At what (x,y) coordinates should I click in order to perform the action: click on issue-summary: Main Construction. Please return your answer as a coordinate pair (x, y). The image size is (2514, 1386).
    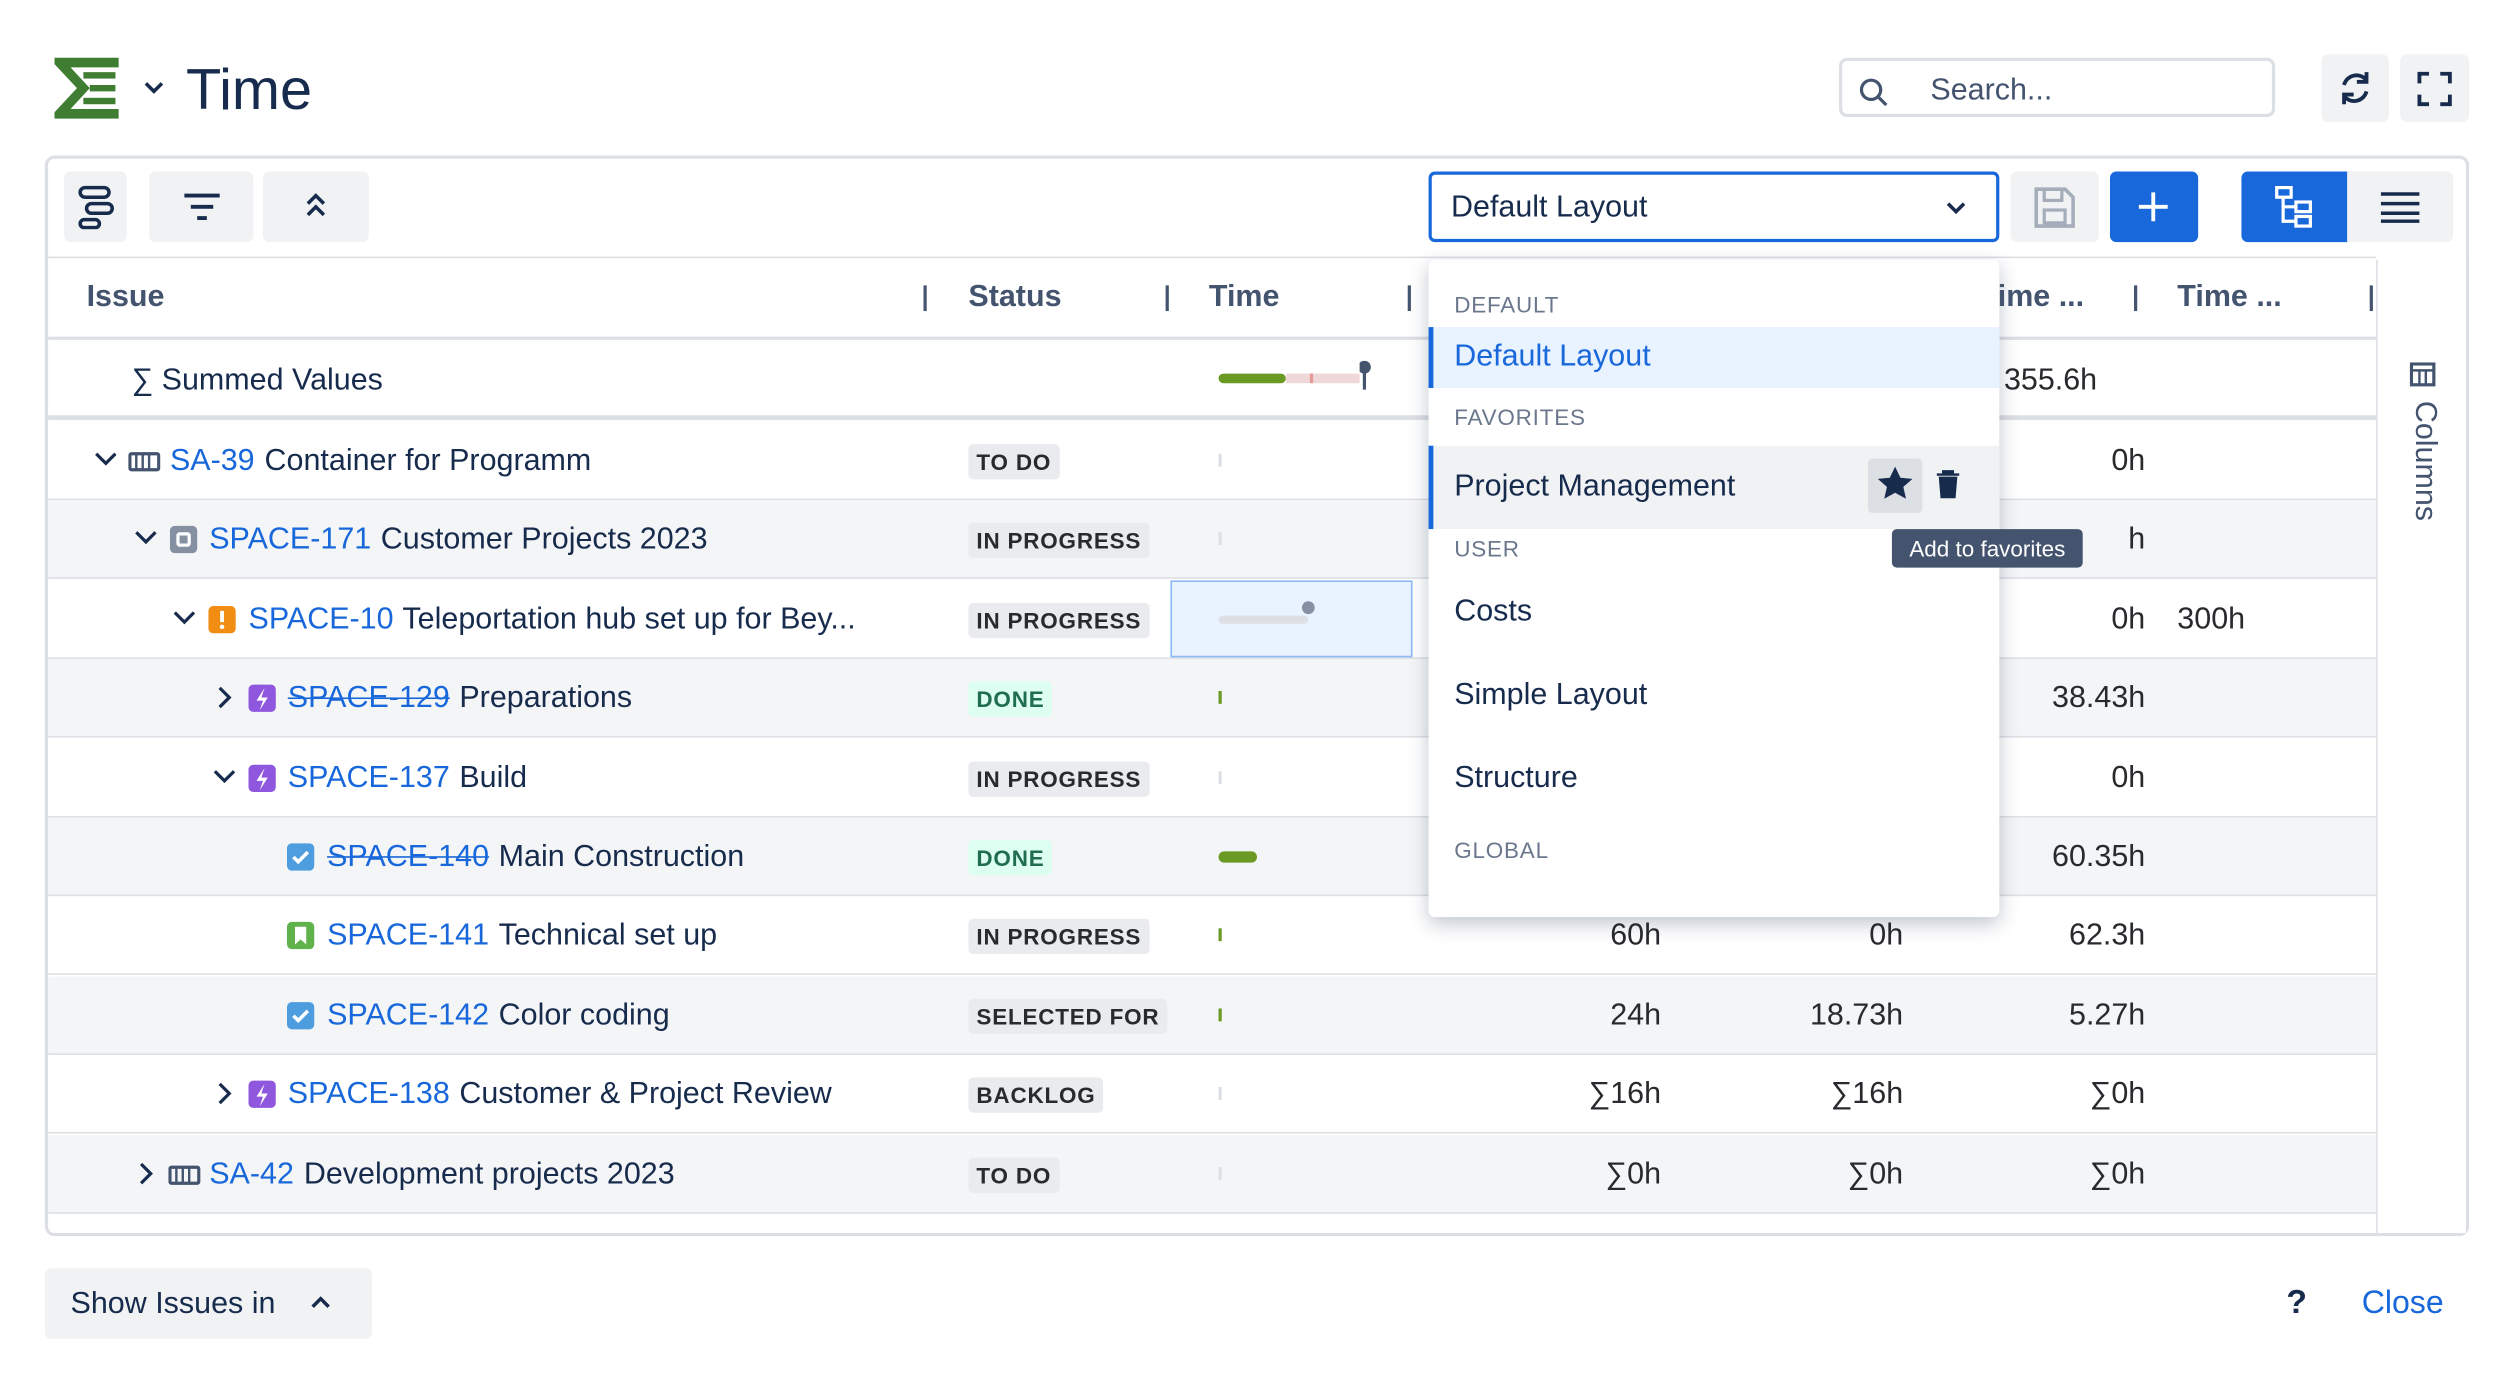
    Looking at the image, I should click on (621, 857).